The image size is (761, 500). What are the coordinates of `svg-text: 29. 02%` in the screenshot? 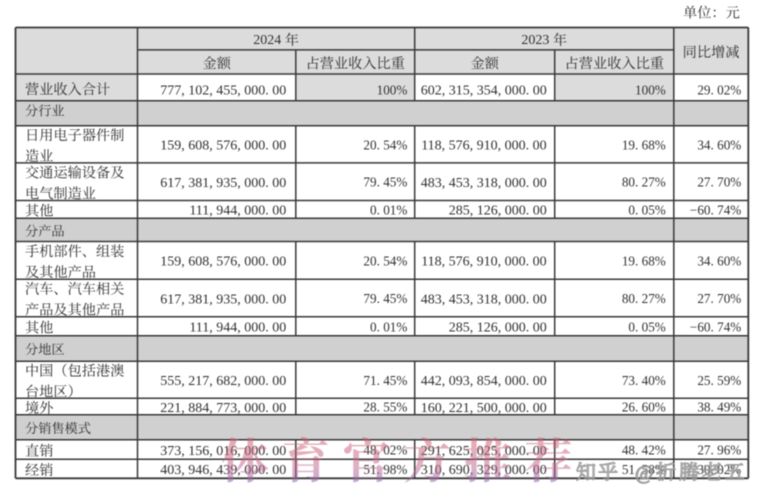 It's located at (719, 90).